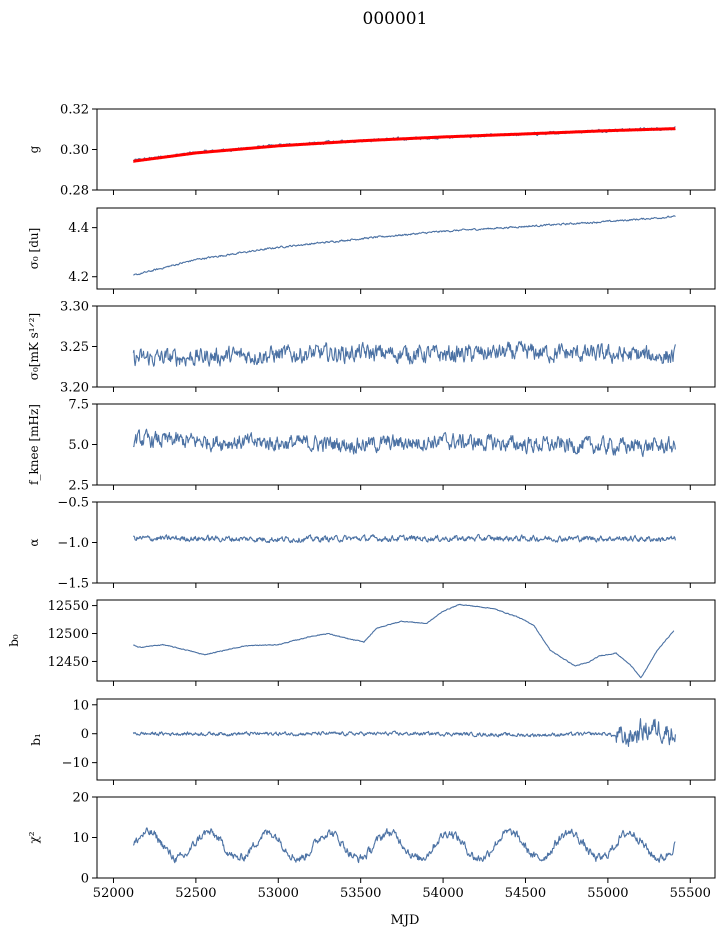 This screenshot has width=725, height=936. I want to click on y-tick-label: −0.5, so click(73, 503).